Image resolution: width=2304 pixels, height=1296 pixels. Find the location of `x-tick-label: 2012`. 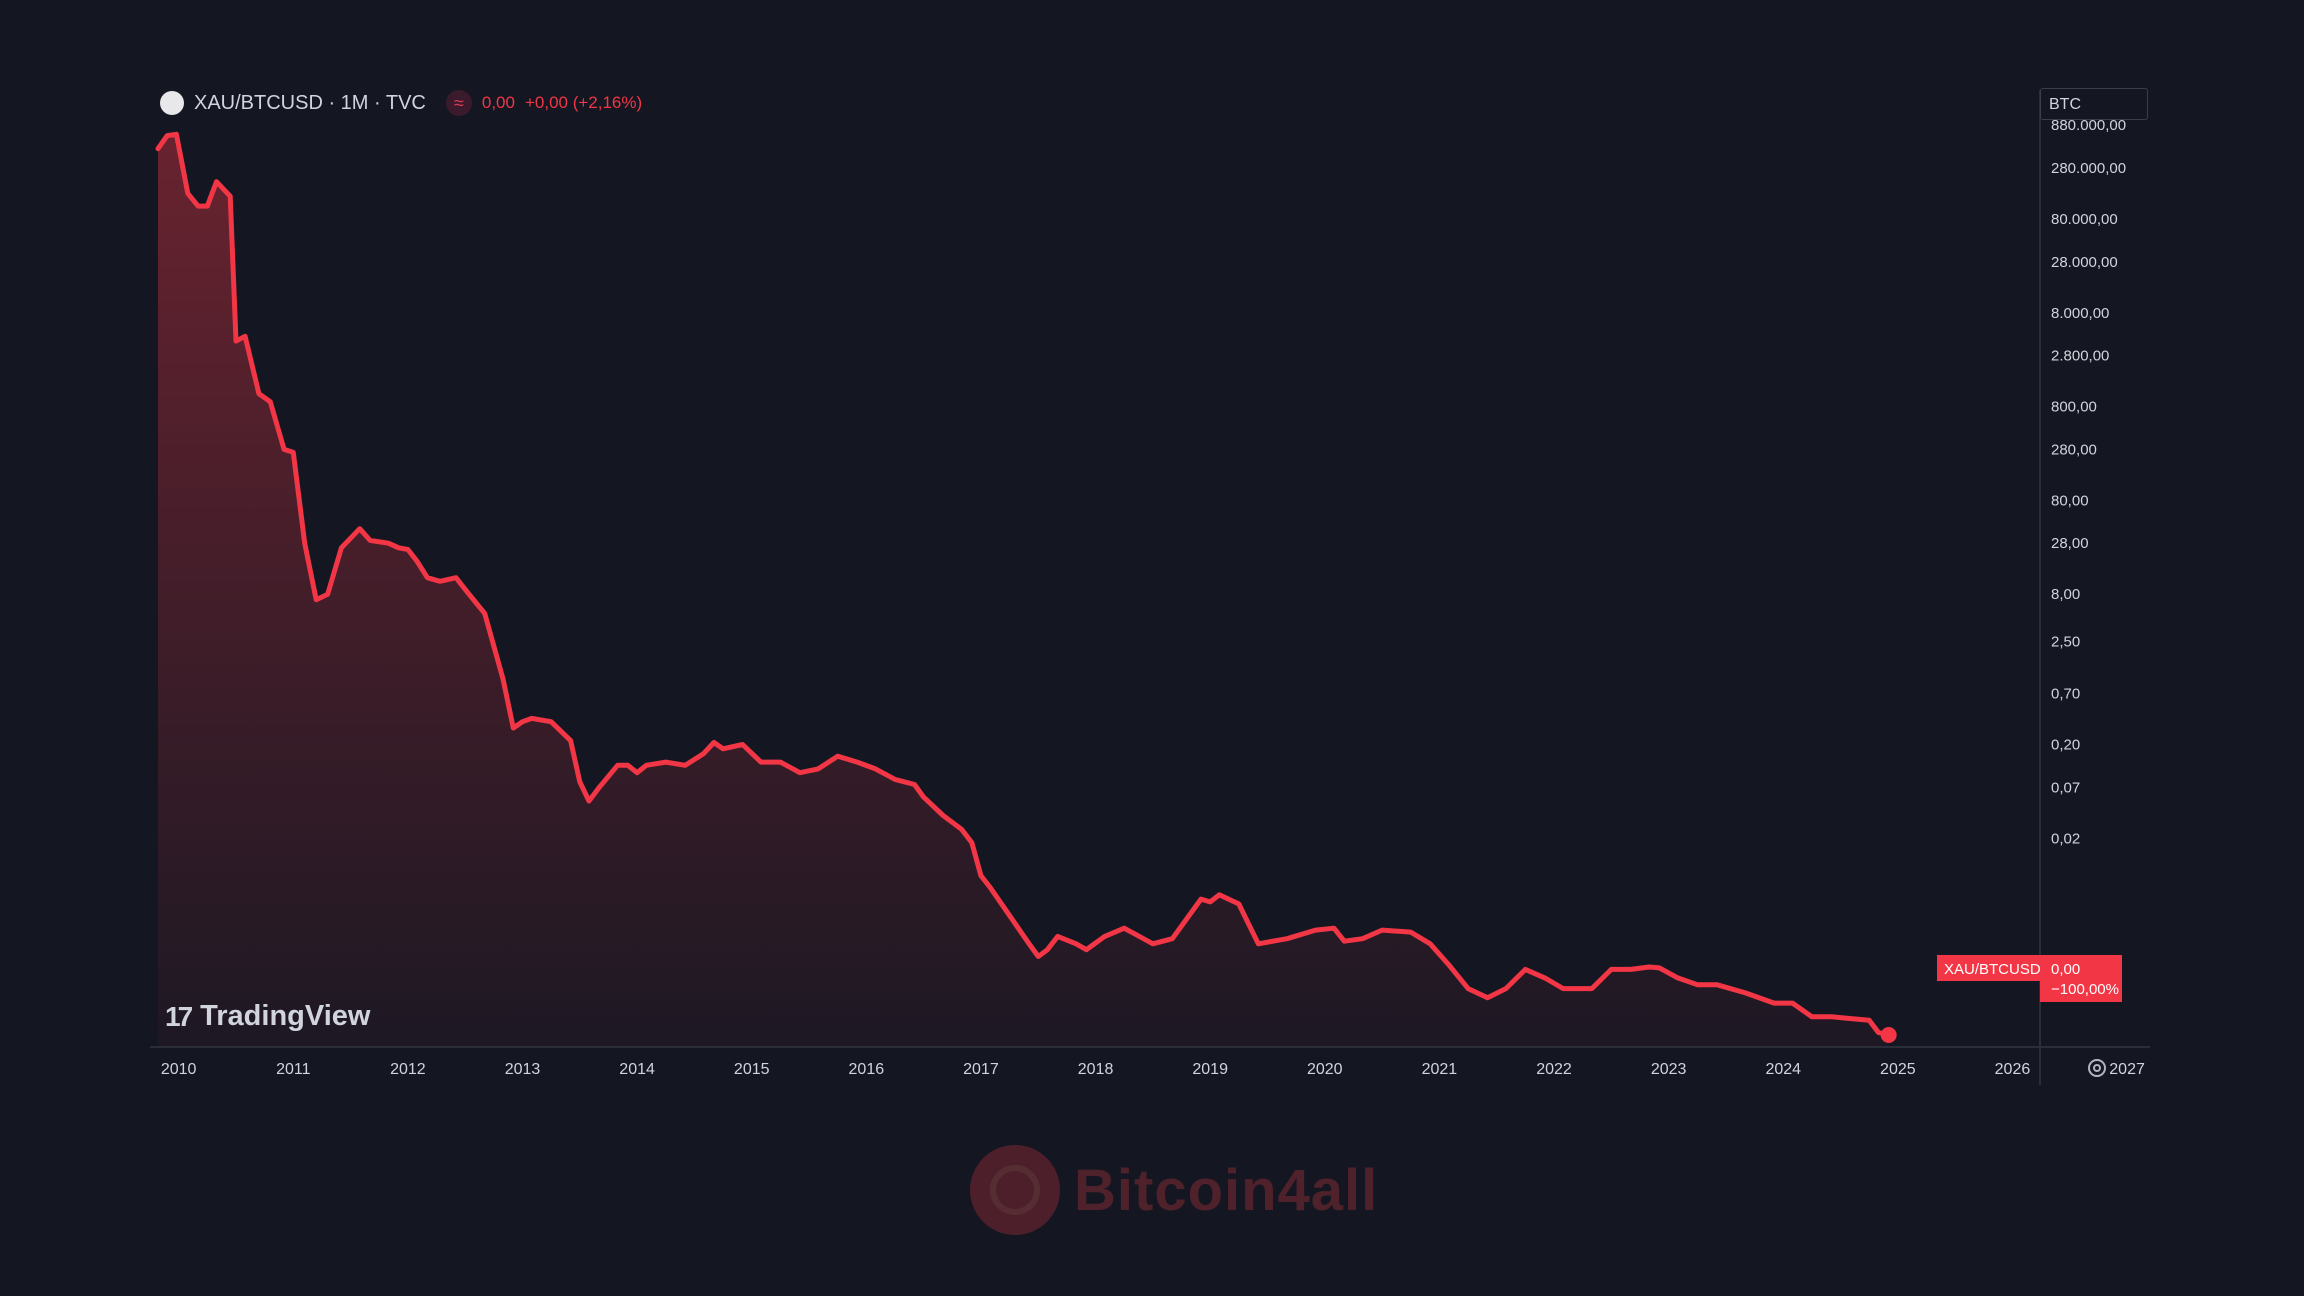

x-tick-label: 2012 is located at coordinates (408, 1069).